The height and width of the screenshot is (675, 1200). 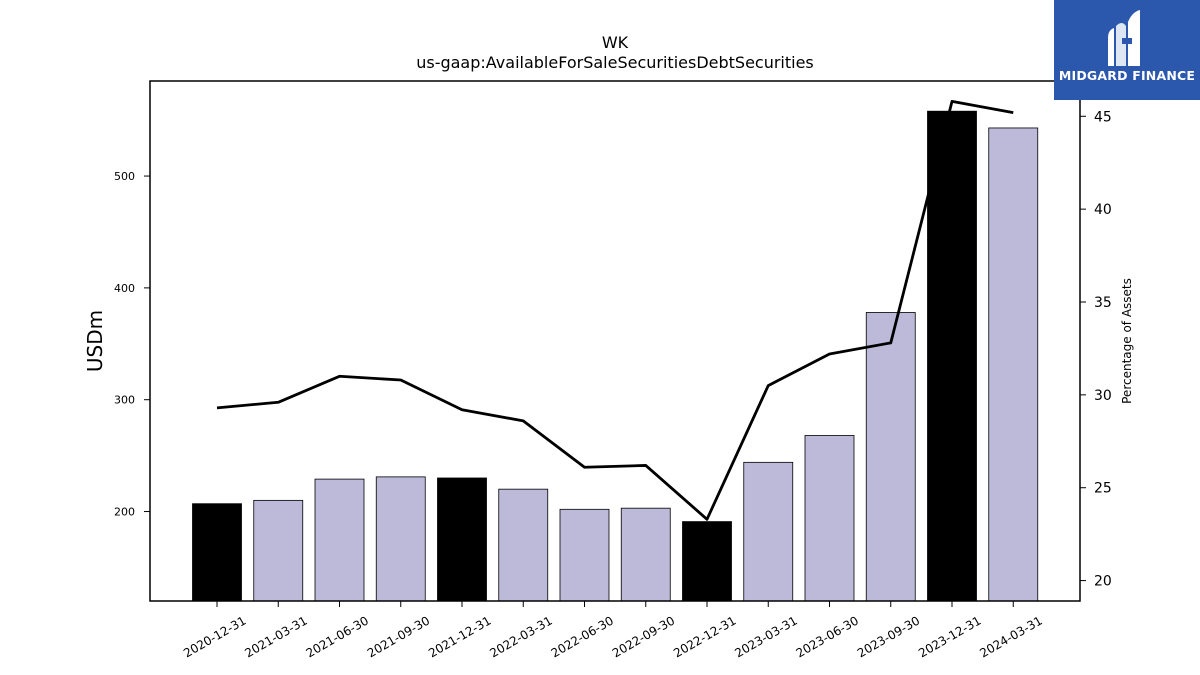 I want to click on x-tick-label: 2021-06-30, so click(x=337, y=636).